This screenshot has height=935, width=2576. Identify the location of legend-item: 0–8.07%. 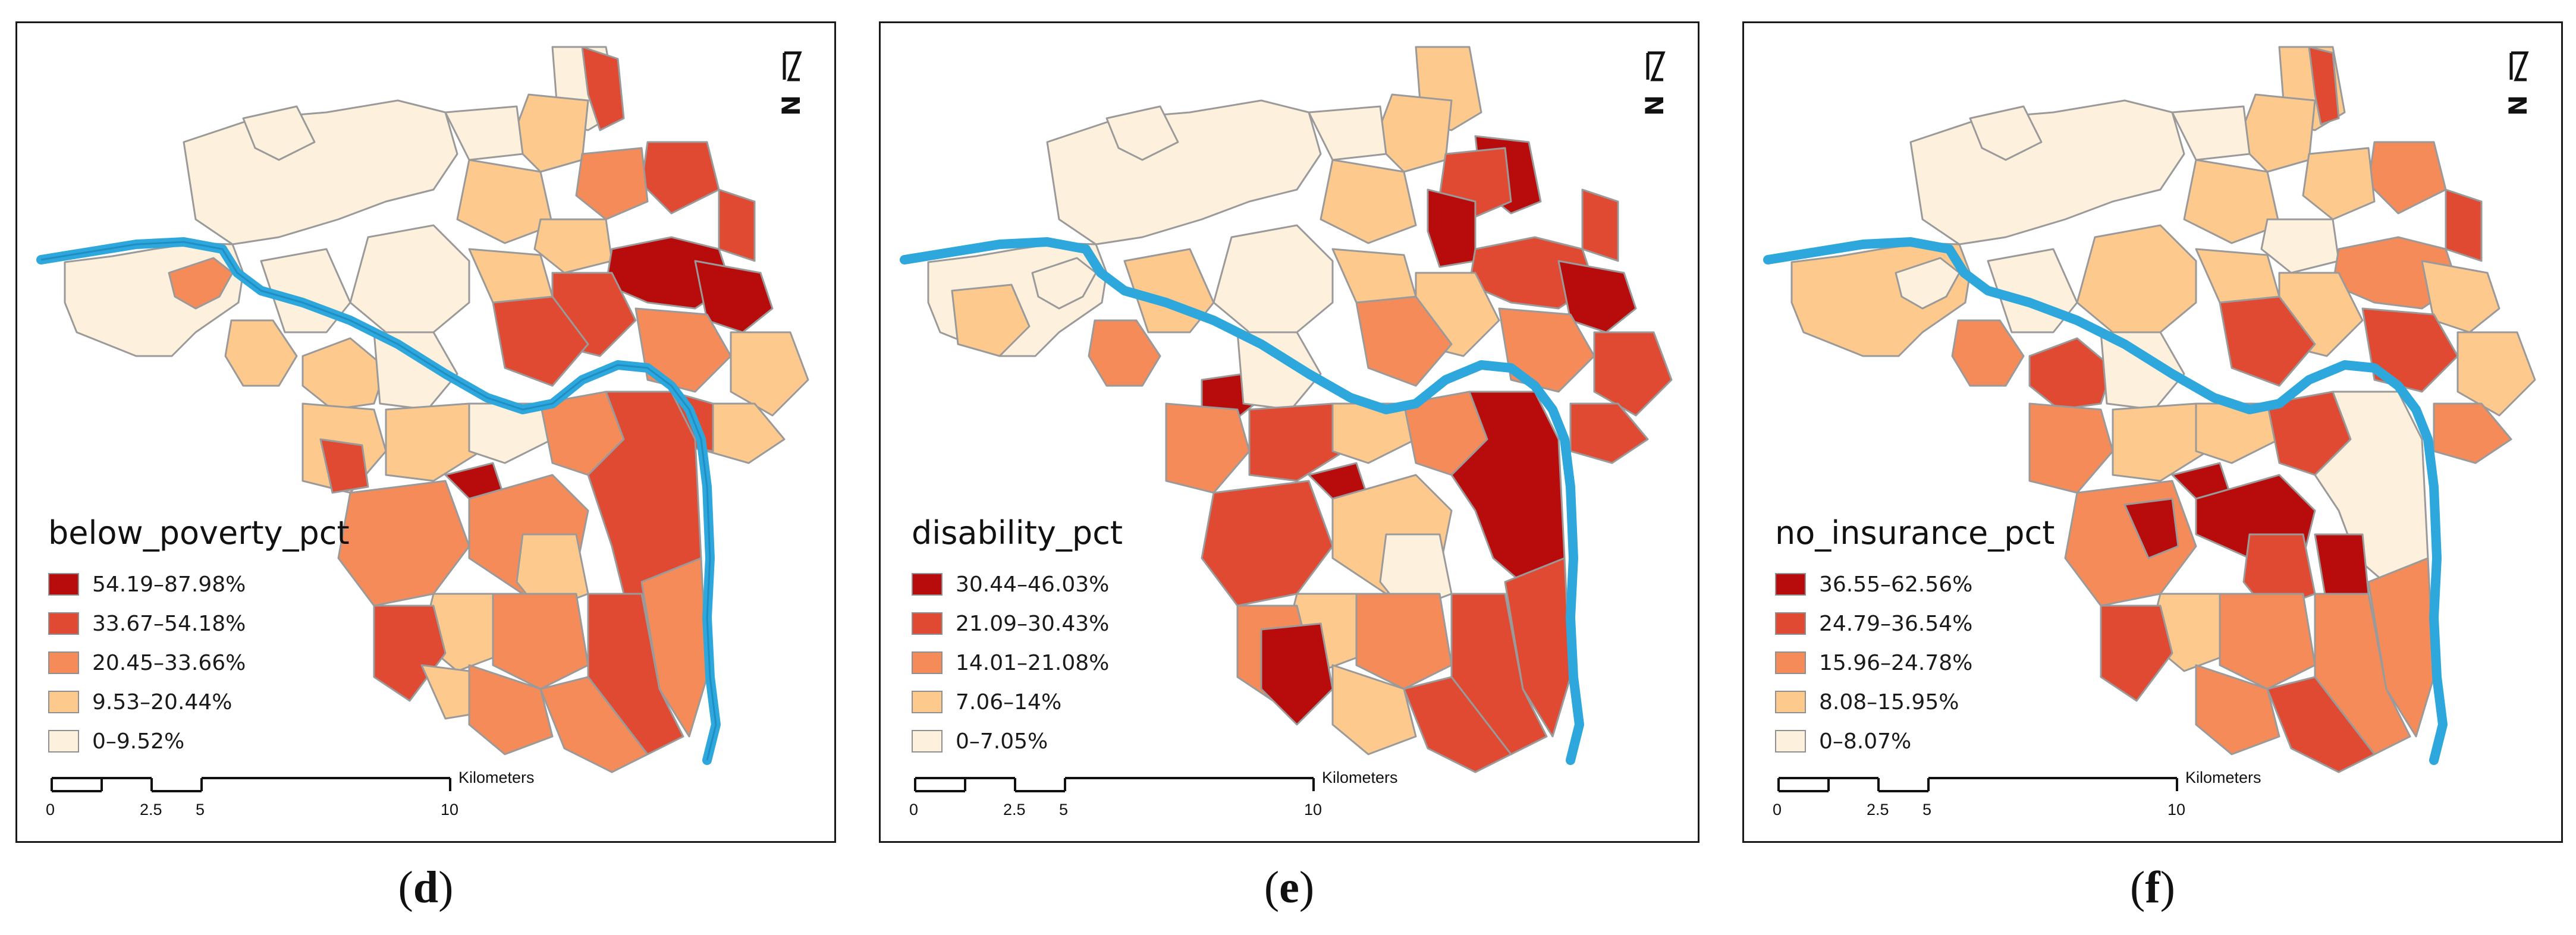
(1914, 741).